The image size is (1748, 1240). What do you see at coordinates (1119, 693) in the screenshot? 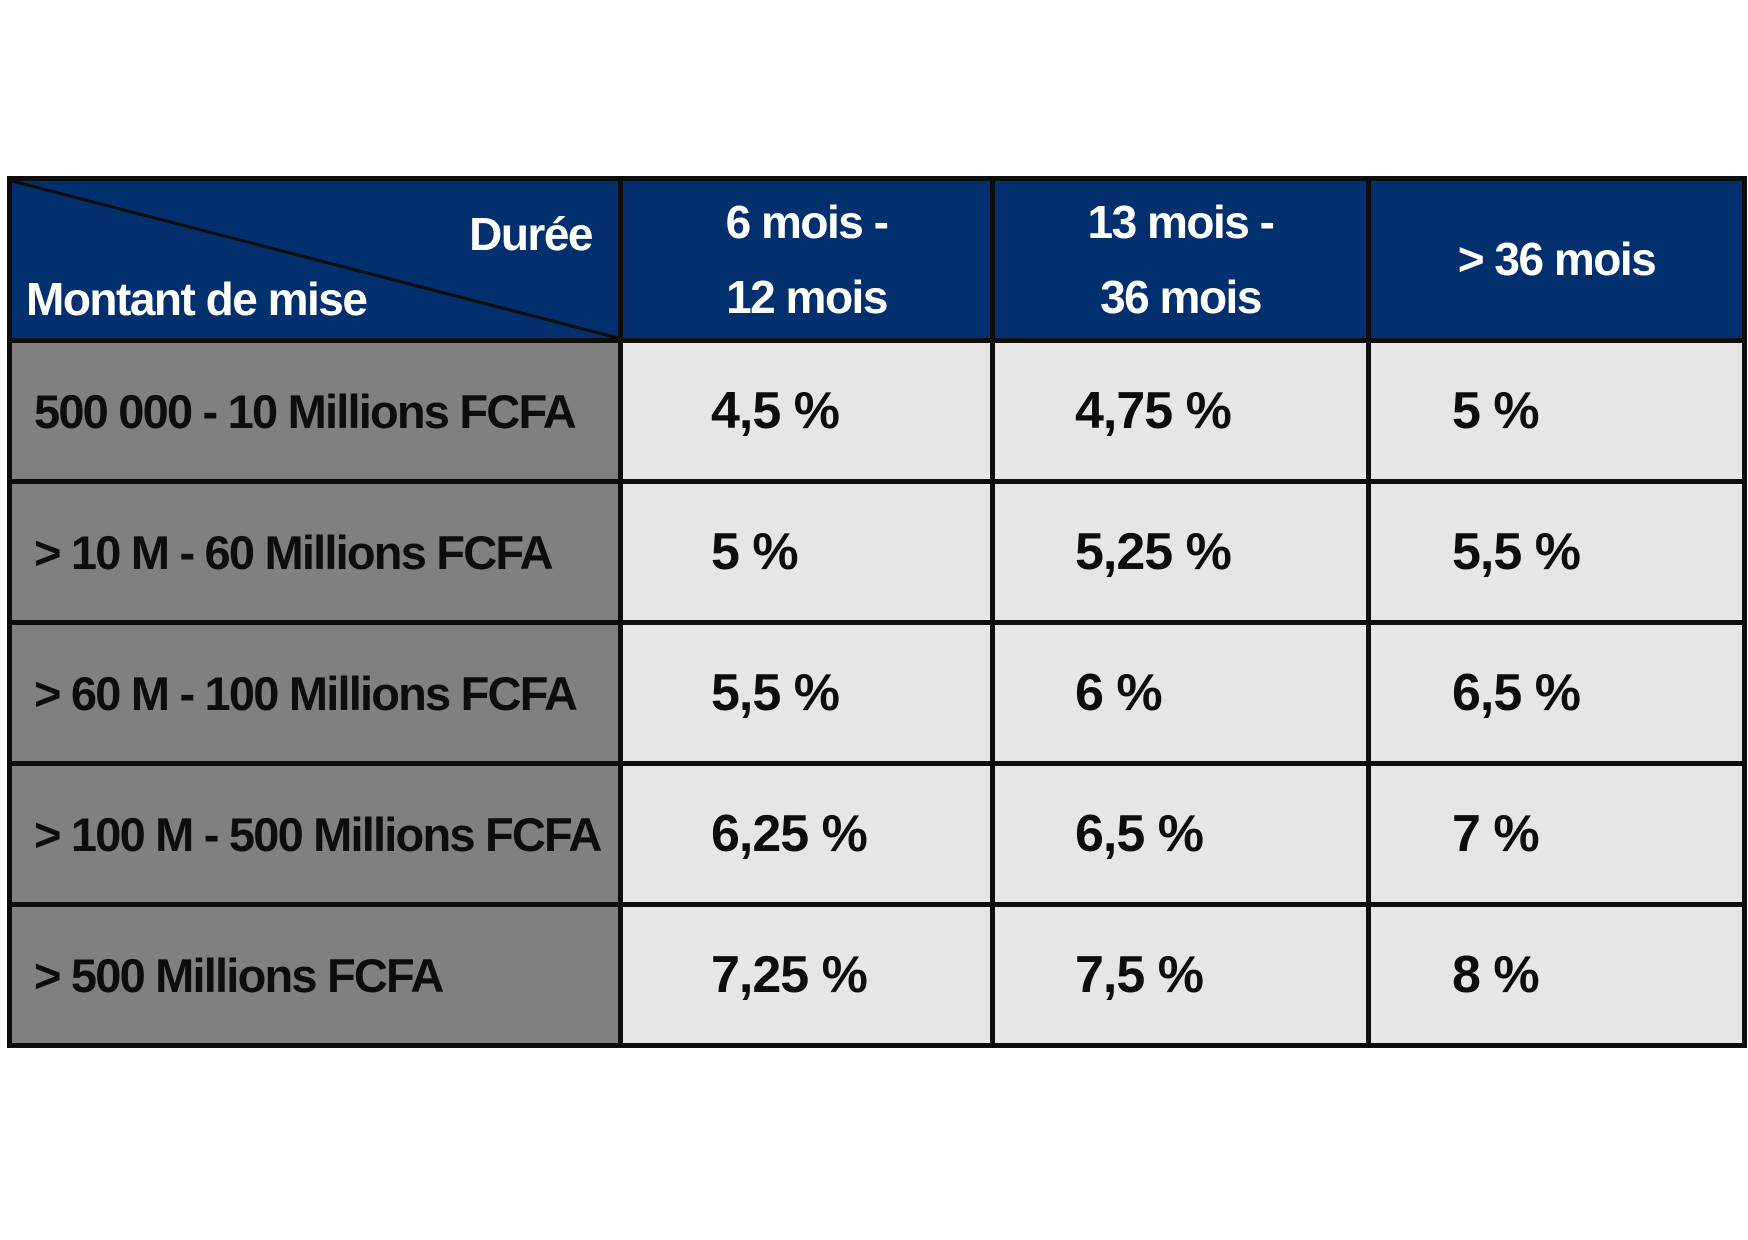
I see `rate-value: 6 %` at bounding box center [1119, 693].